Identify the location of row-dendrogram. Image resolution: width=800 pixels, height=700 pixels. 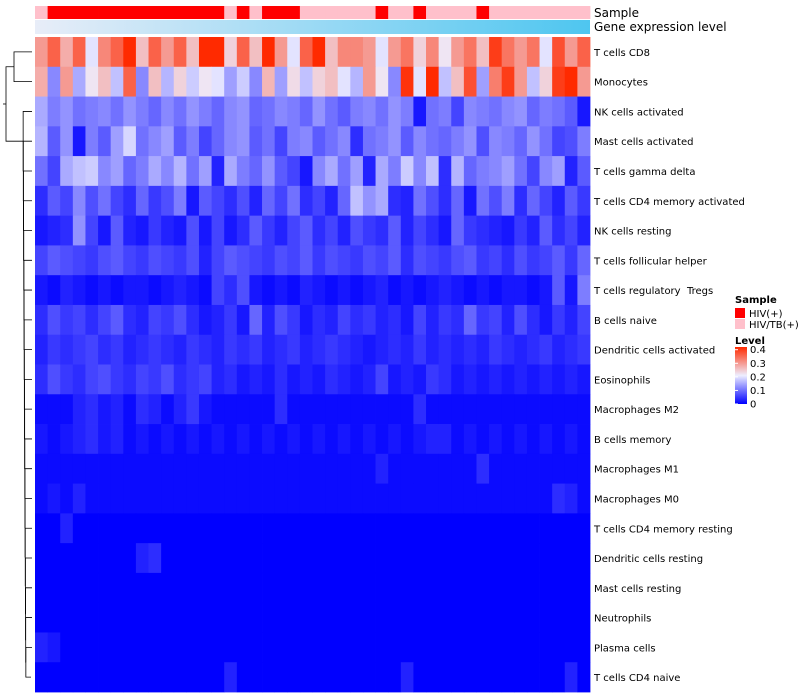
(17, 364).